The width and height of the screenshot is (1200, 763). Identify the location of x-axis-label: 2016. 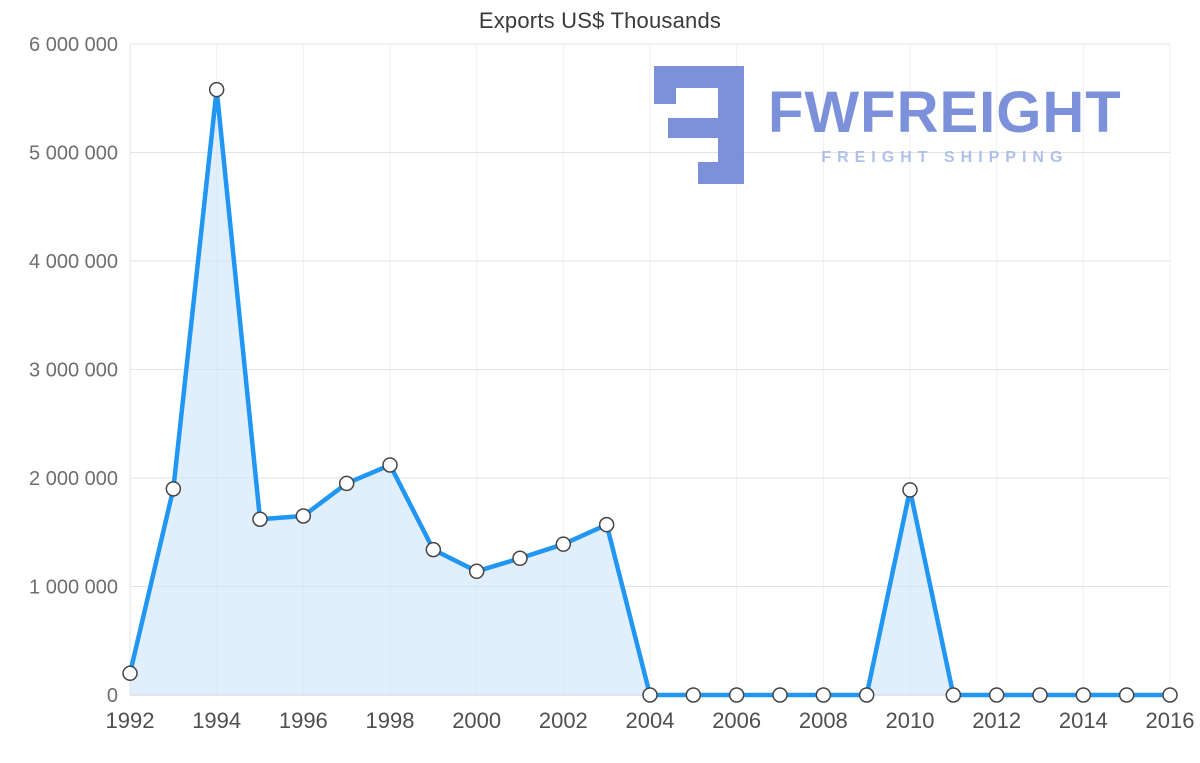
(1170, 720).